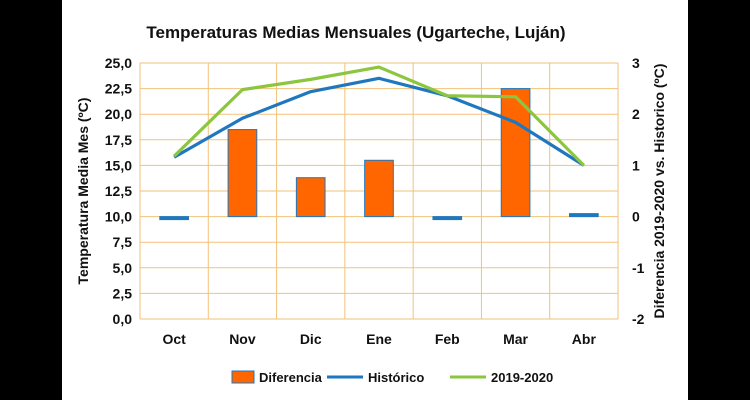 This screenshot has height=400, width=750. I want to click on legend: Diferencia Histórico 2019-2020, so click(392, 377).